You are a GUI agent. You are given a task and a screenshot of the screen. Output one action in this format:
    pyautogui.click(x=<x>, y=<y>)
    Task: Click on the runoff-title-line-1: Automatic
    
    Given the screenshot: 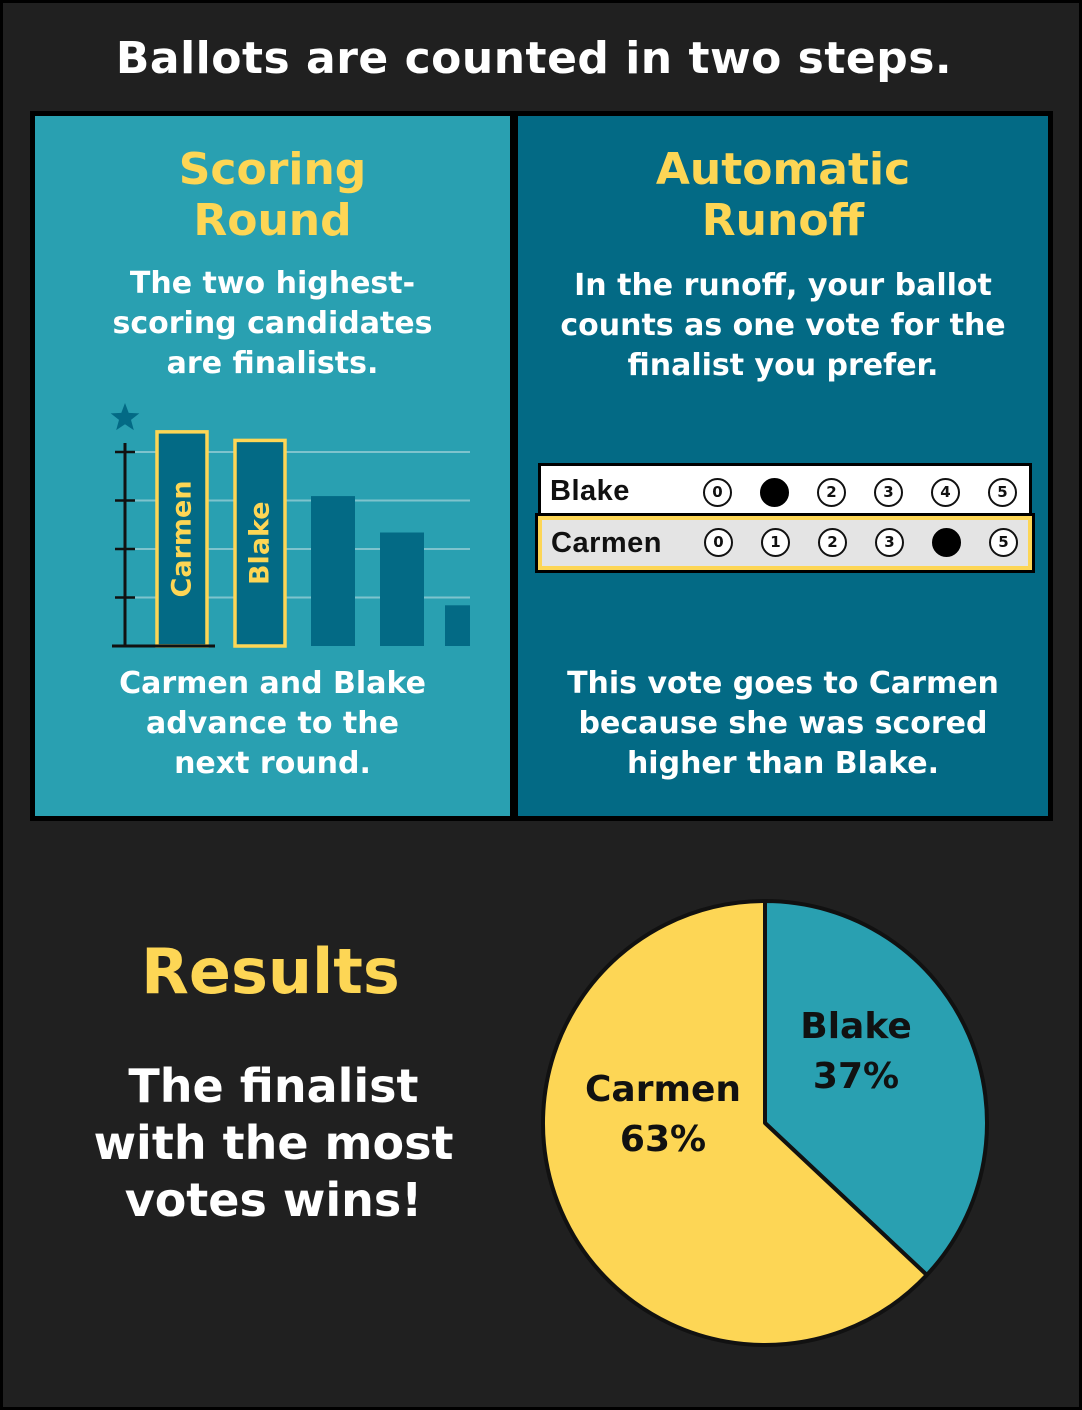 What is the action you would take?
    pyautogui.click(x=783, y=169)
    